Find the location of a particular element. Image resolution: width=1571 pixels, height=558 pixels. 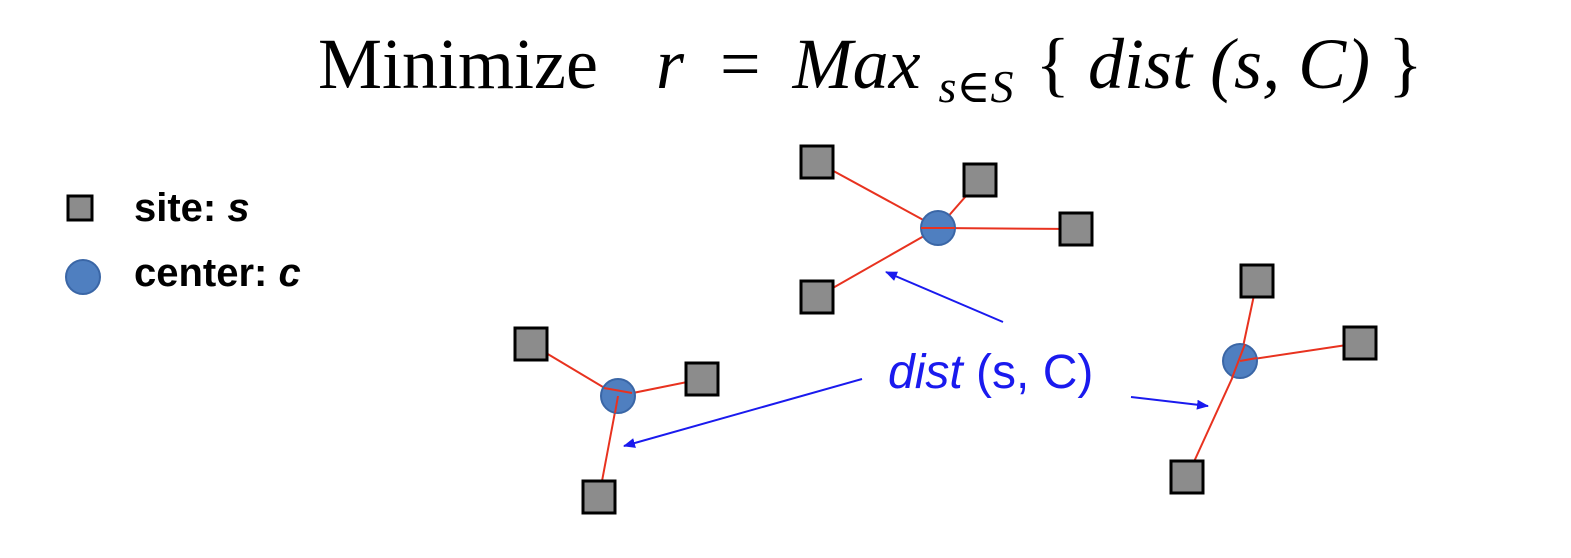

formula-max: Max is located at coordinates (856, 64).